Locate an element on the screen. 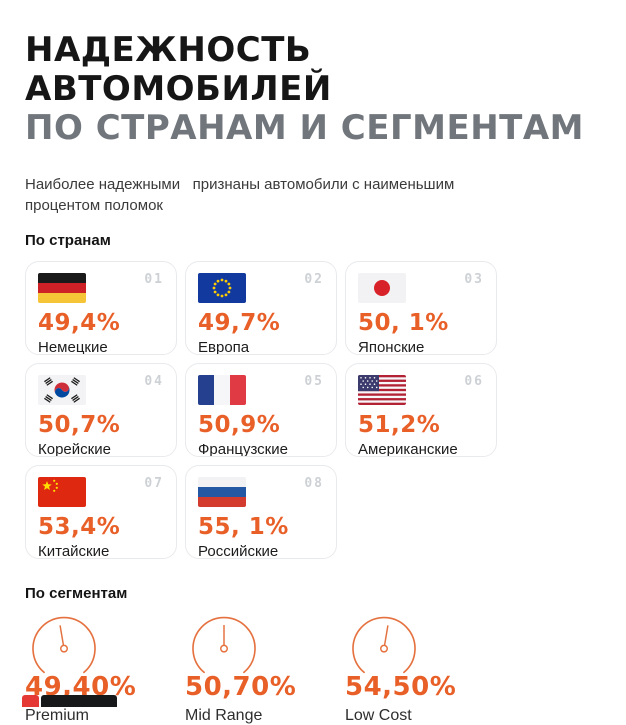  card-index: 01 is located at coordinates (154, 279).